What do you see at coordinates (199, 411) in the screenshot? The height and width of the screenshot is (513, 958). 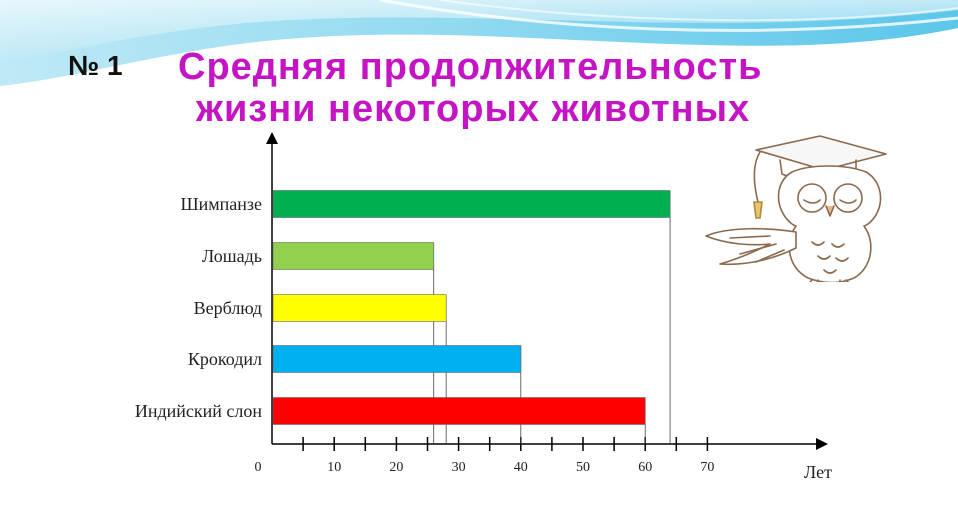 I see `category-label: Индийский слон` at bounding box center [199, 411].